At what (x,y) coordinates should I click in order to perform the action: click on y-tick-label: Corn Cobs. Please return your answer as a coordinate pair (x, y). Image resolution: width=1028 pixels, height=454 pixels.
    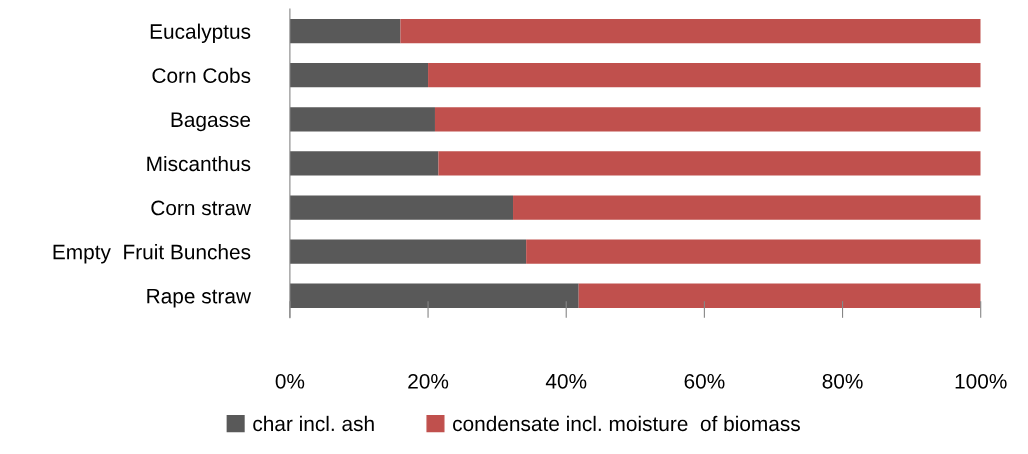
    Looking at the image, I should click on (201, 75).